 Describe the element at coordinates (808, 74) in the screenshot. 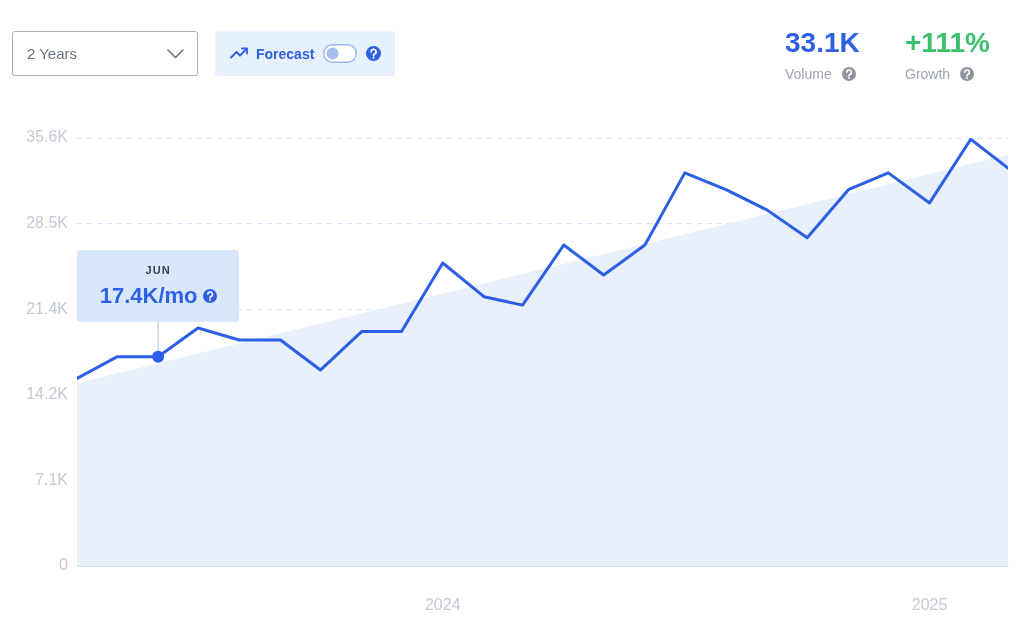

I see `text: Volume` at that location.